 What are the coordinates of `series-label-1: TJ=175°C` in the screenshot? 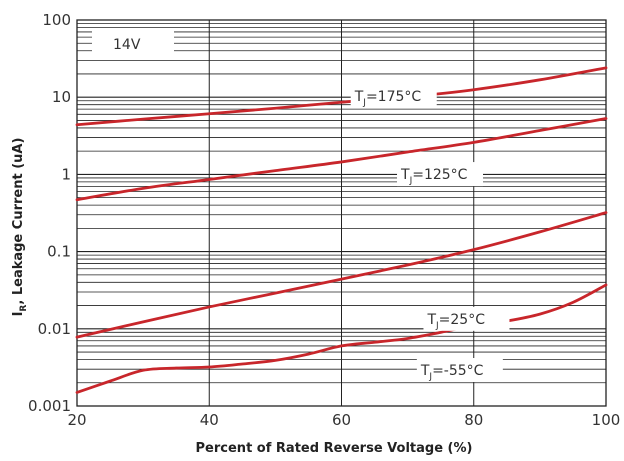 It's located at (393, 96).